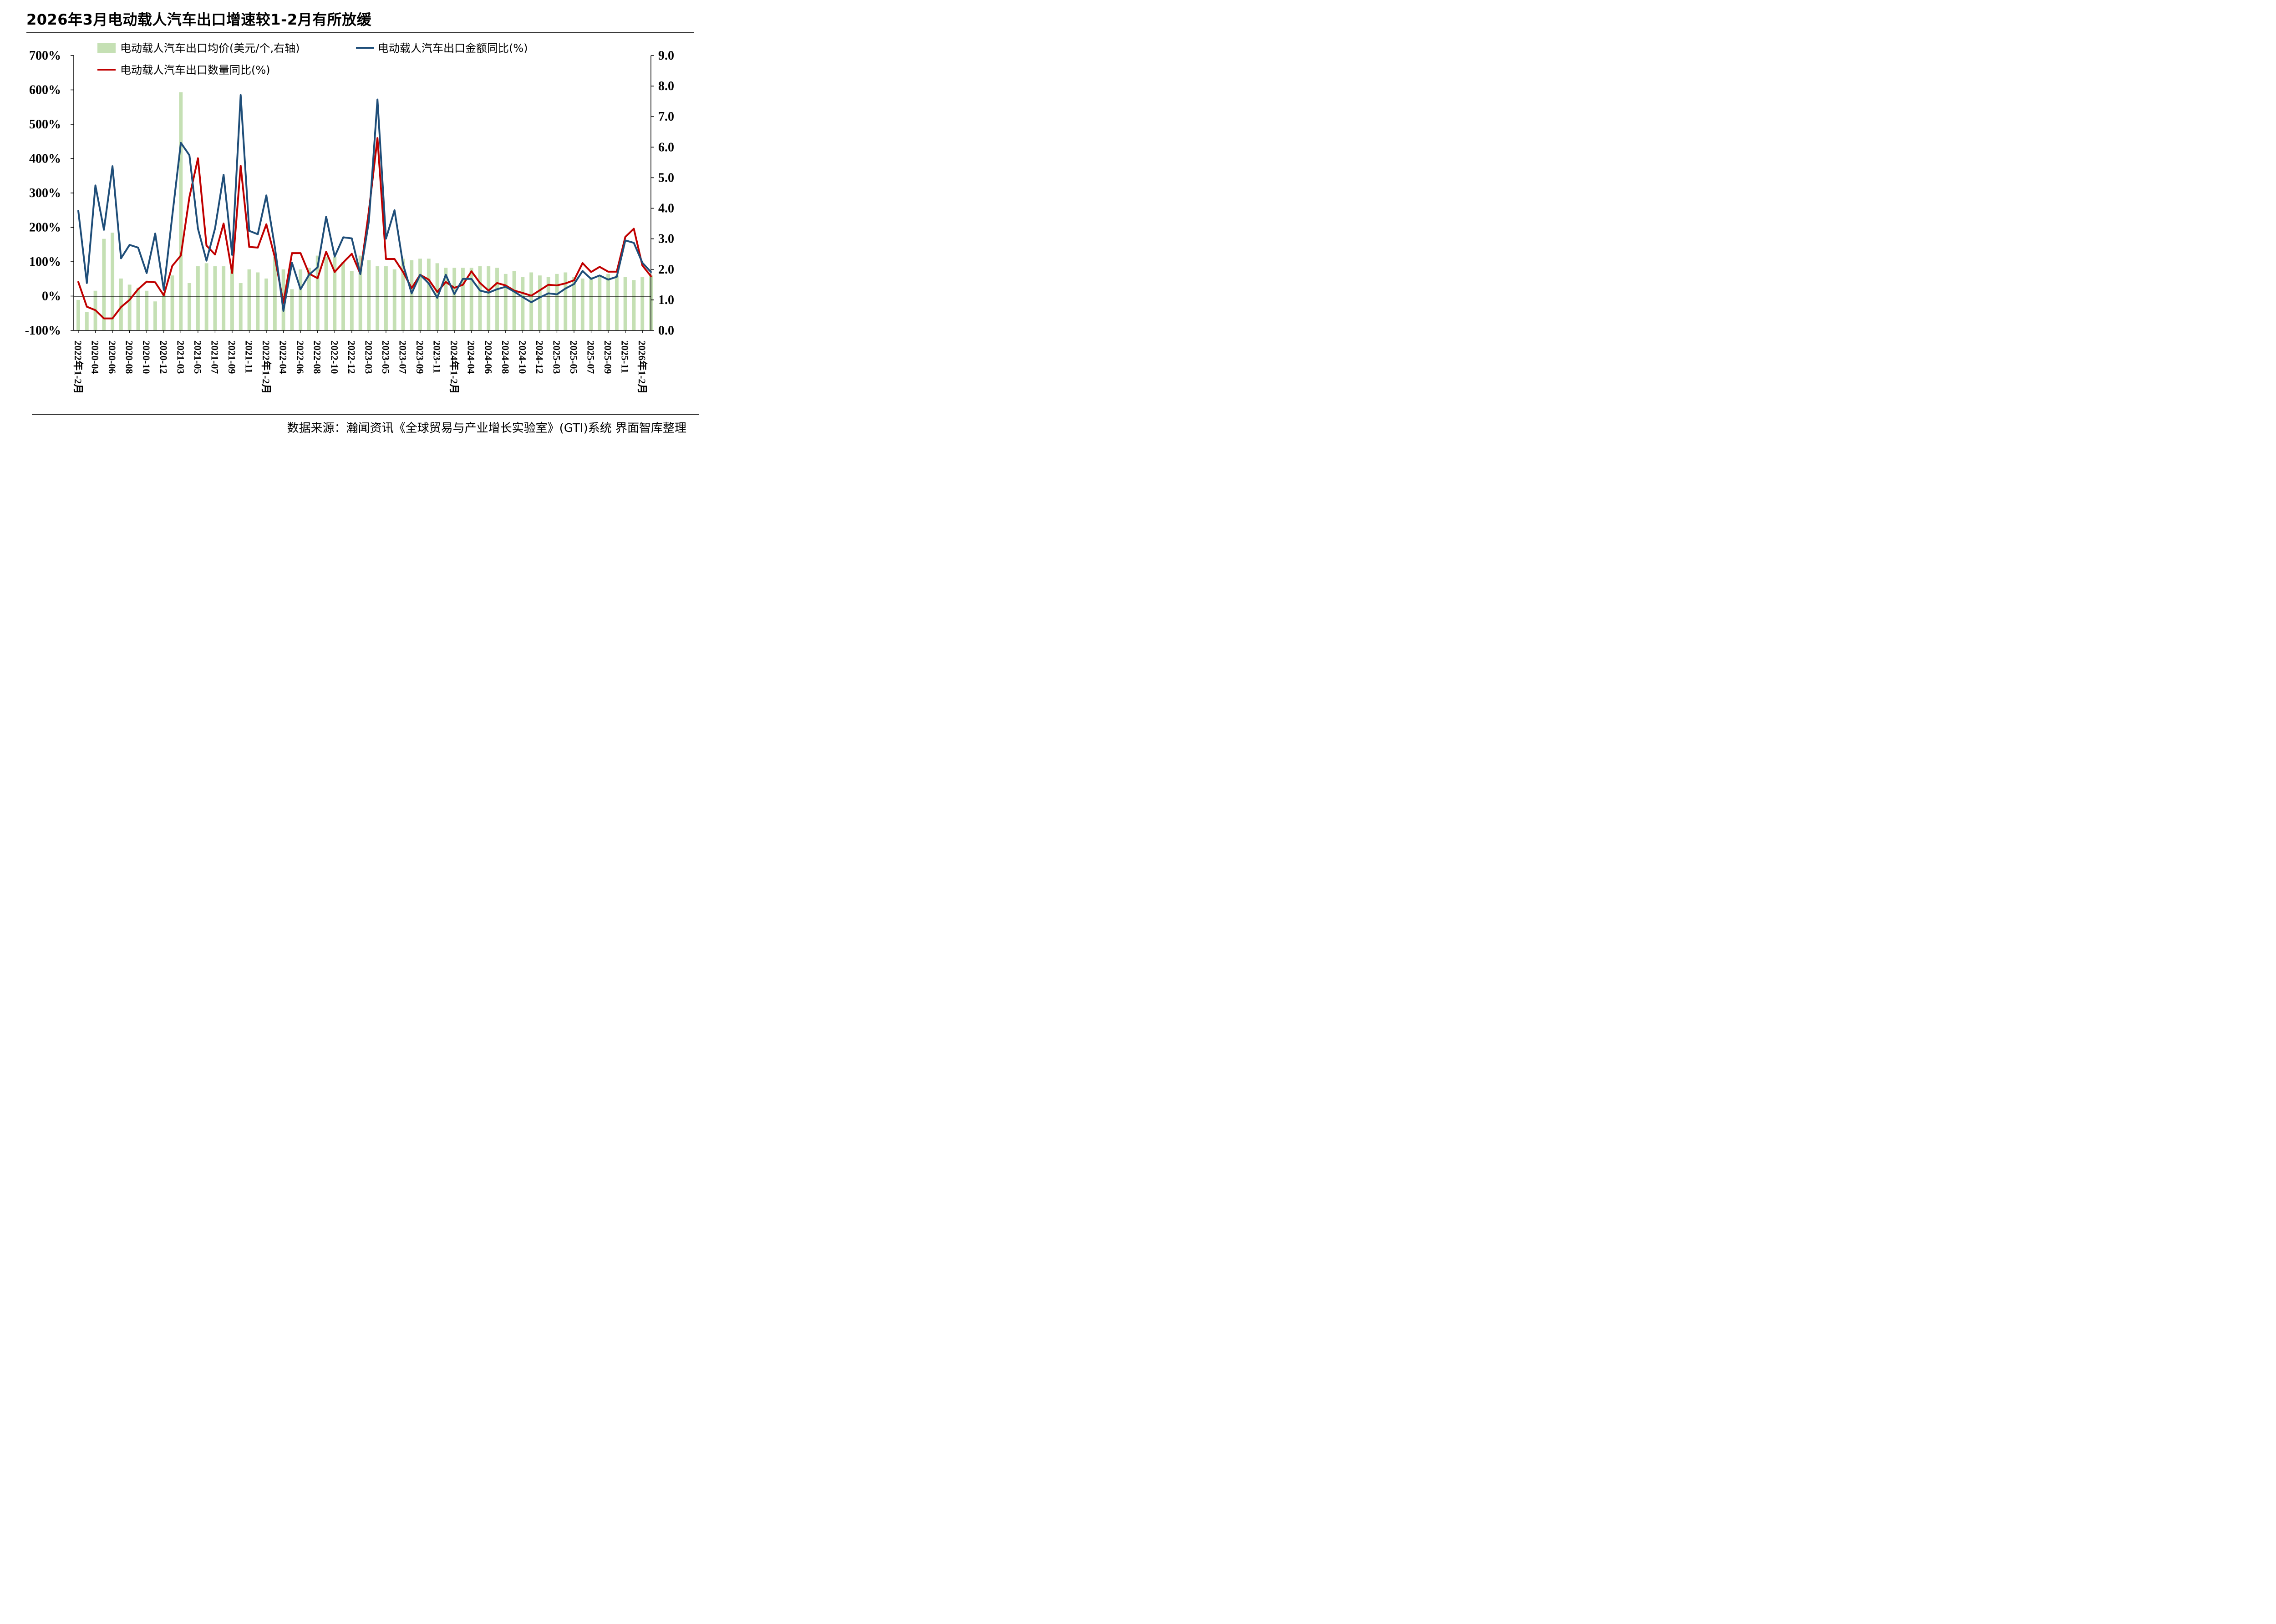  What do you see at coordinates (180, 357) in the screenshot?
I see `x-tick-label: 2021-03` at bounding box center [180, 357].